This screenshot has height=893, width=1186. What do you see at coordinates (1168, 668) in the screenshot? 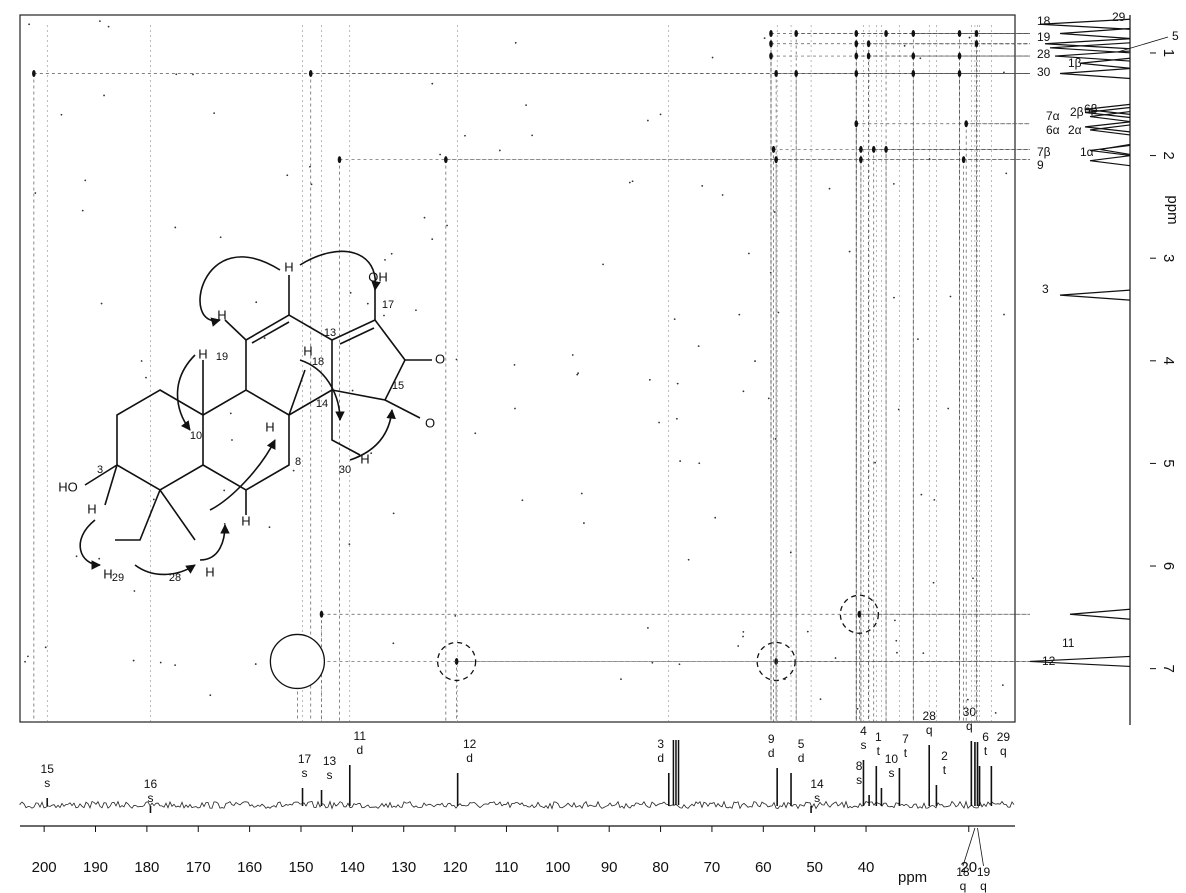
I see `y-tick-label: 7` at bounding box center [1168, 668].